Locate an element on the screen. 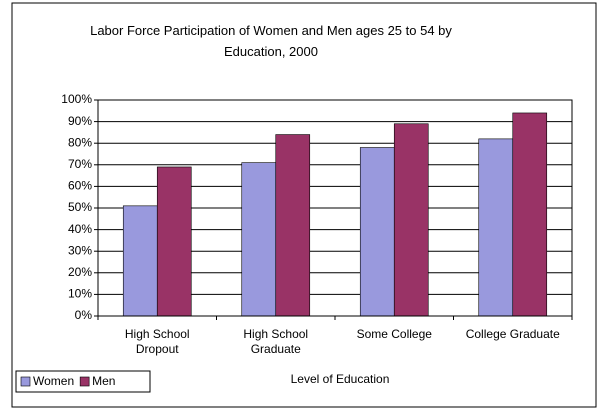 Image resolution: width=601 pixels, height=413 pixels. x-tick-label: Some College is located at coordinates (394, 334).